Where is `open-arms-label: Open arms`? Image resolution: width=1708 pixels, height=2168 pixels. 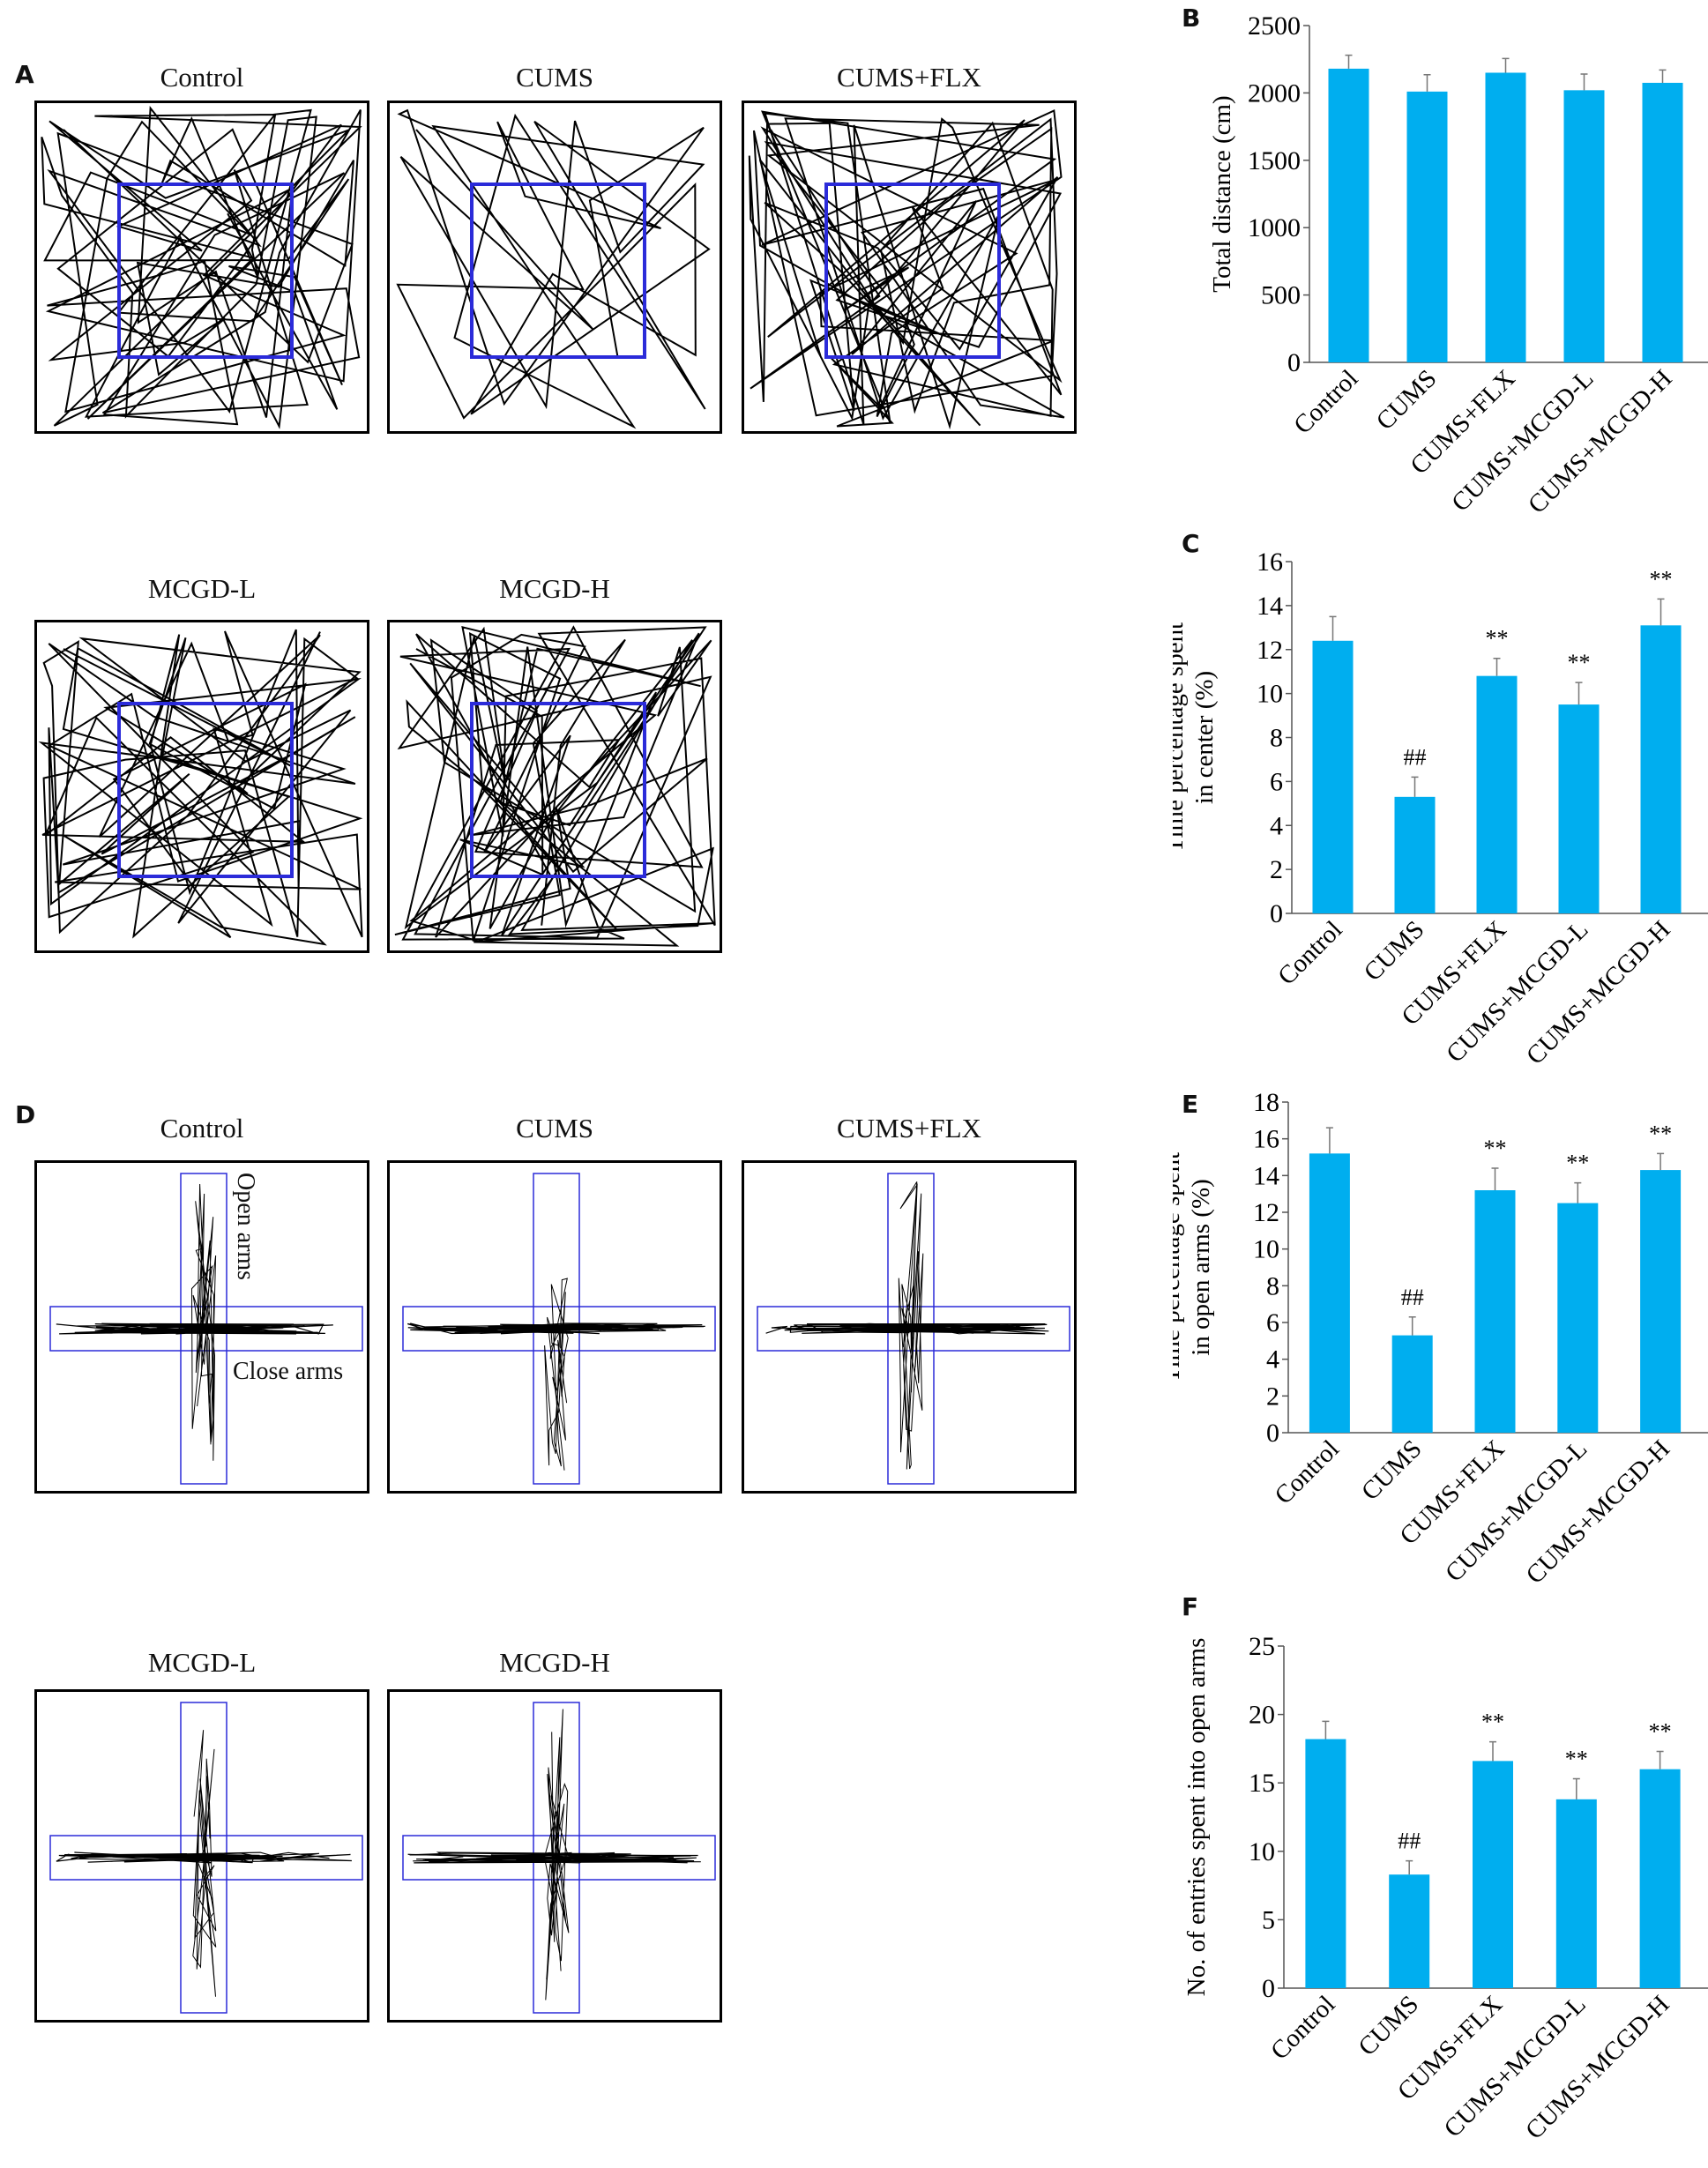
open-arms-label: Open arms is located at coordinates (245, 1227).